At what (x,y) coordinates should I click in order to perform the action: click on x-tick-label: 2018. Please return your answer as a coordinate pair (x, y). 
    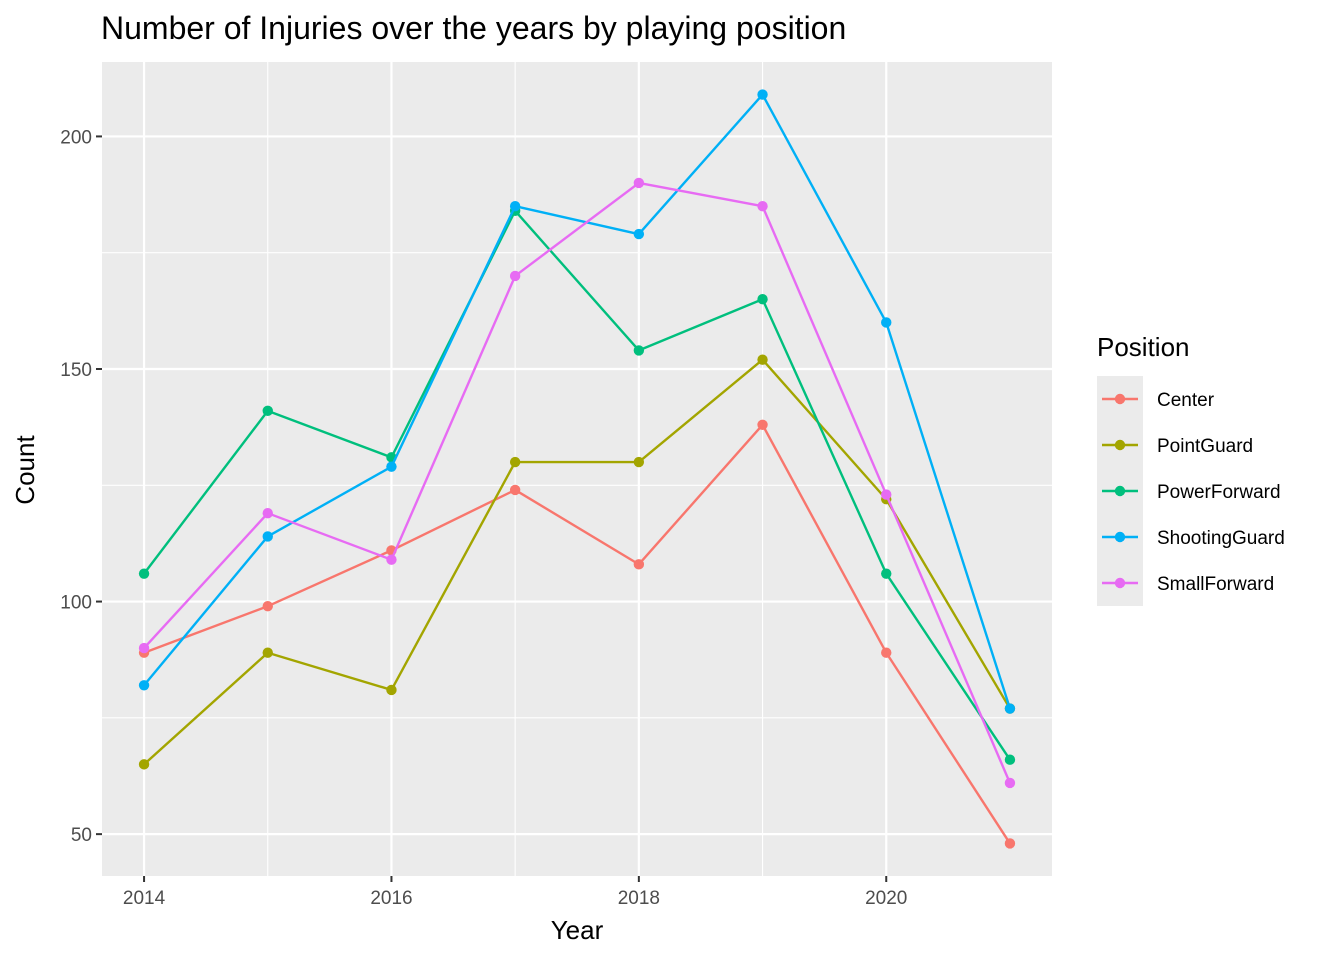
    Looking at the image, I should click on (639, 898).